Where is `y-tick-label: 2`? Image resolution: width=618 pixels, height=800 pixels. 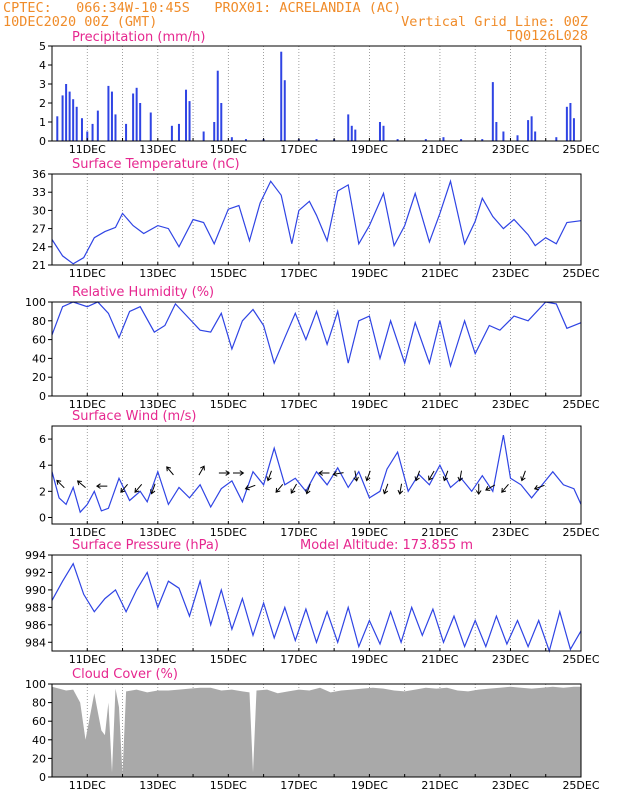
y-tick-label: 2 is located at coordinates (42, 103).